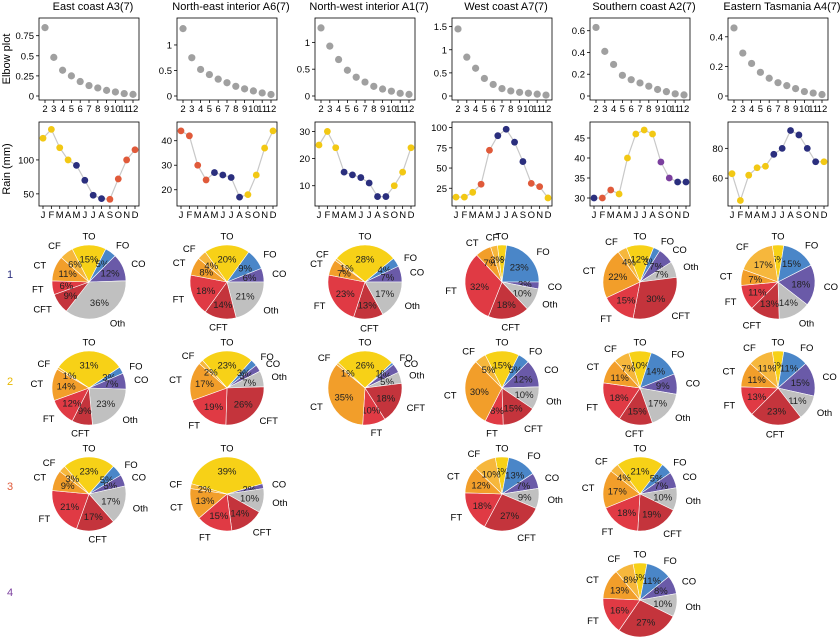 The height and width of the screenshot is (641, 840). What do you see at coordinates (506, 7) in the screenshot?
I see `panel-title: West coast A7(7)` at bounding box center [506, 7].